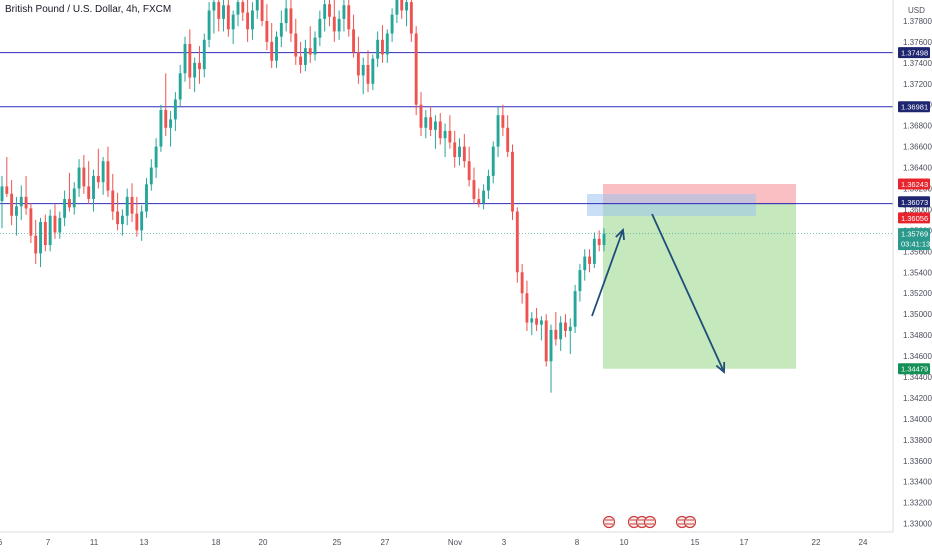  What do you see at coordinates (917, 503) in the screenshot?
I see `price-tick-label: 1.33200` at bounding box center [917, 503].